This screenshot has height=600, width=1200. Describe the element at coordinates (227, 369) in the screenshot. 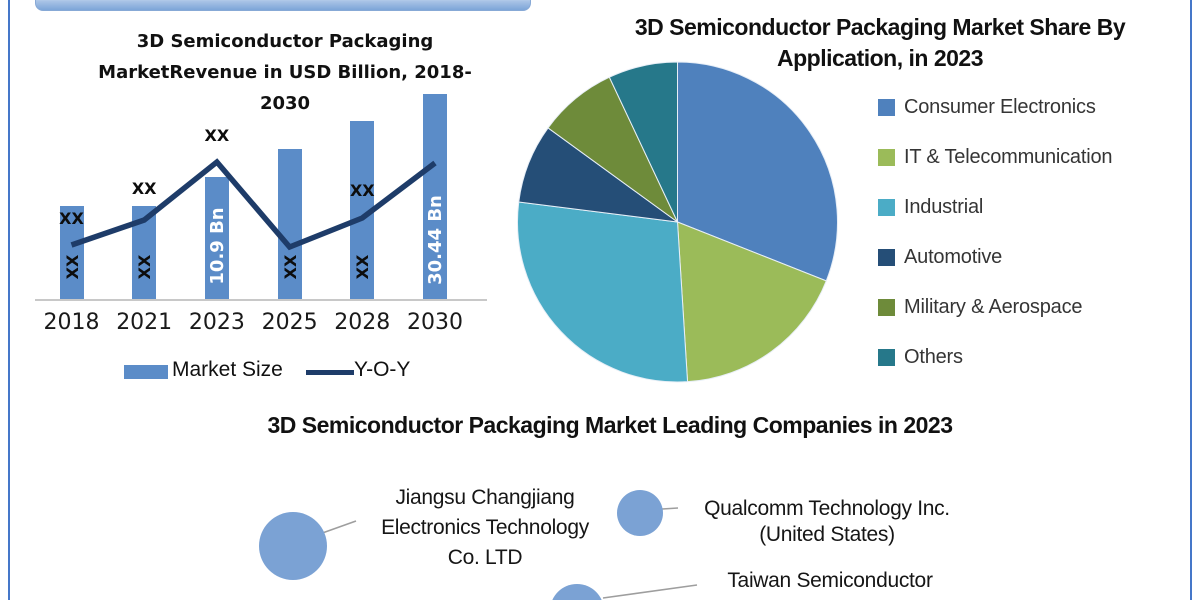

I see `market-size-legend-label: Market Size` at that location.